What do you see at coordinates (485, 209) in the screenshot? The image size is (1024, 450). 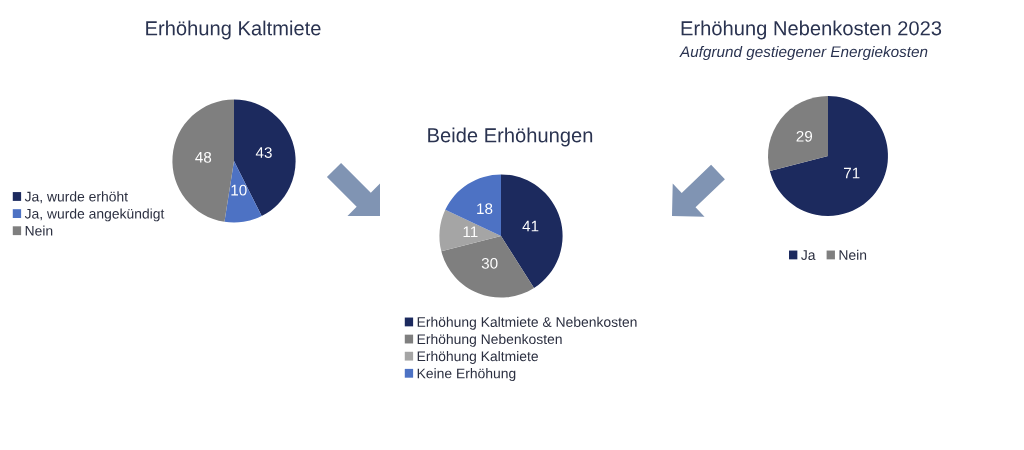 I see `data-label: 18` at bounding box center [485, 209].